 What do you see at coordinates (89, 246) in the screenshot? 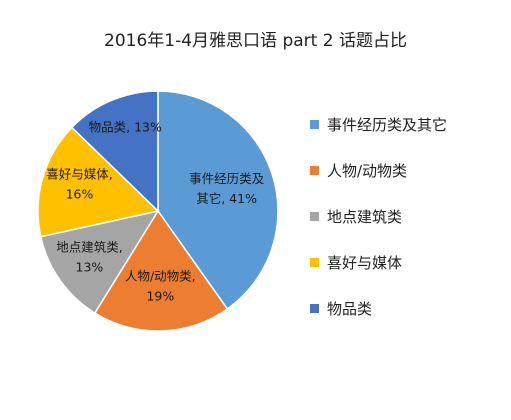
I see `slice-data-label-line: 地点建筑类,` at bounding box center [89, 246].